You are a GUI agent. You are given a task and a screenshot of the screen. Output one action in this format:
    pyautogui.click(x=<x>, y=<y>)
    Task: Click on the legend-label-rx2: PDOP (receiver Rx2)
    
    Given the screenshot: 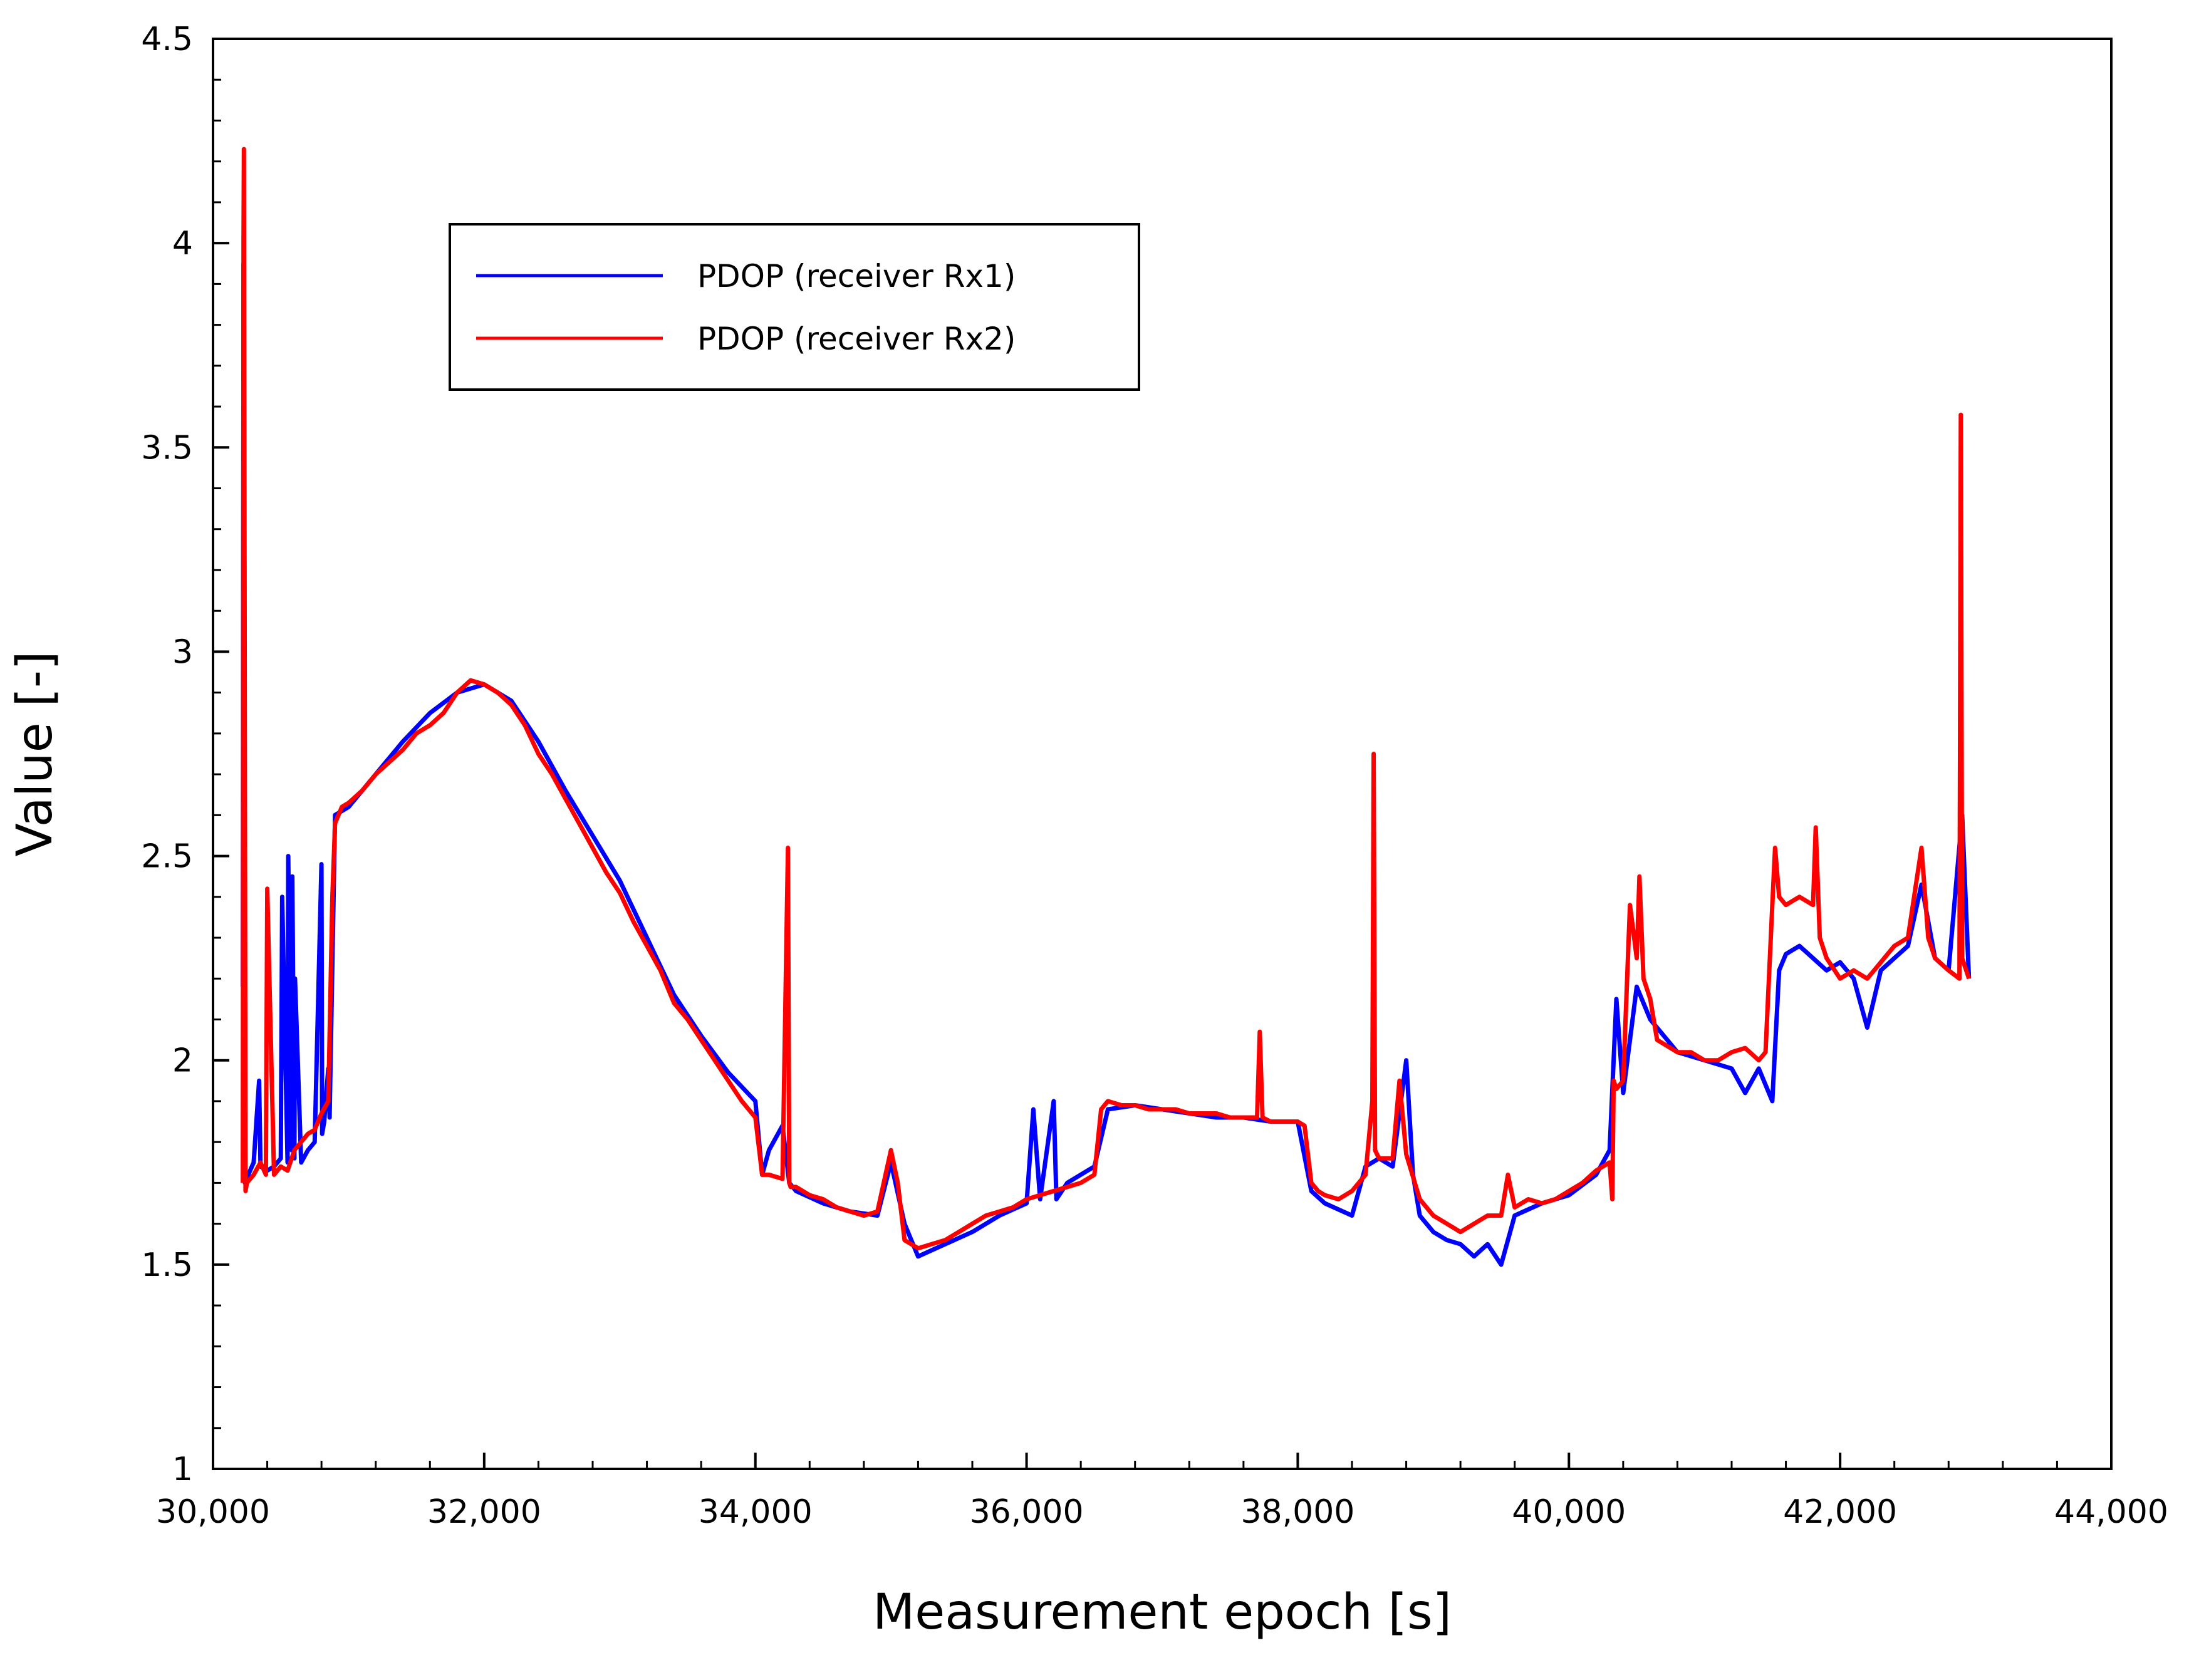 What is the action you would take?
    pyautogui.click(x=856, y=339)
    